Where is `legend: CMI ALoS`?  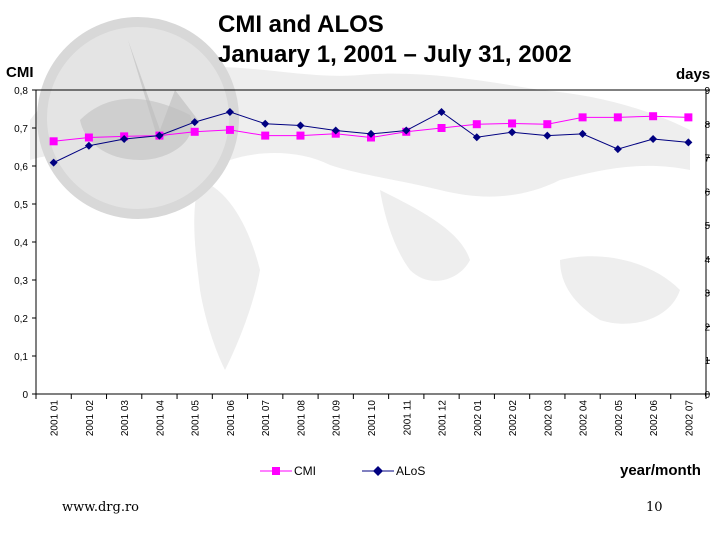 legend: CMI ALoS is located at coordinates (423, 473).